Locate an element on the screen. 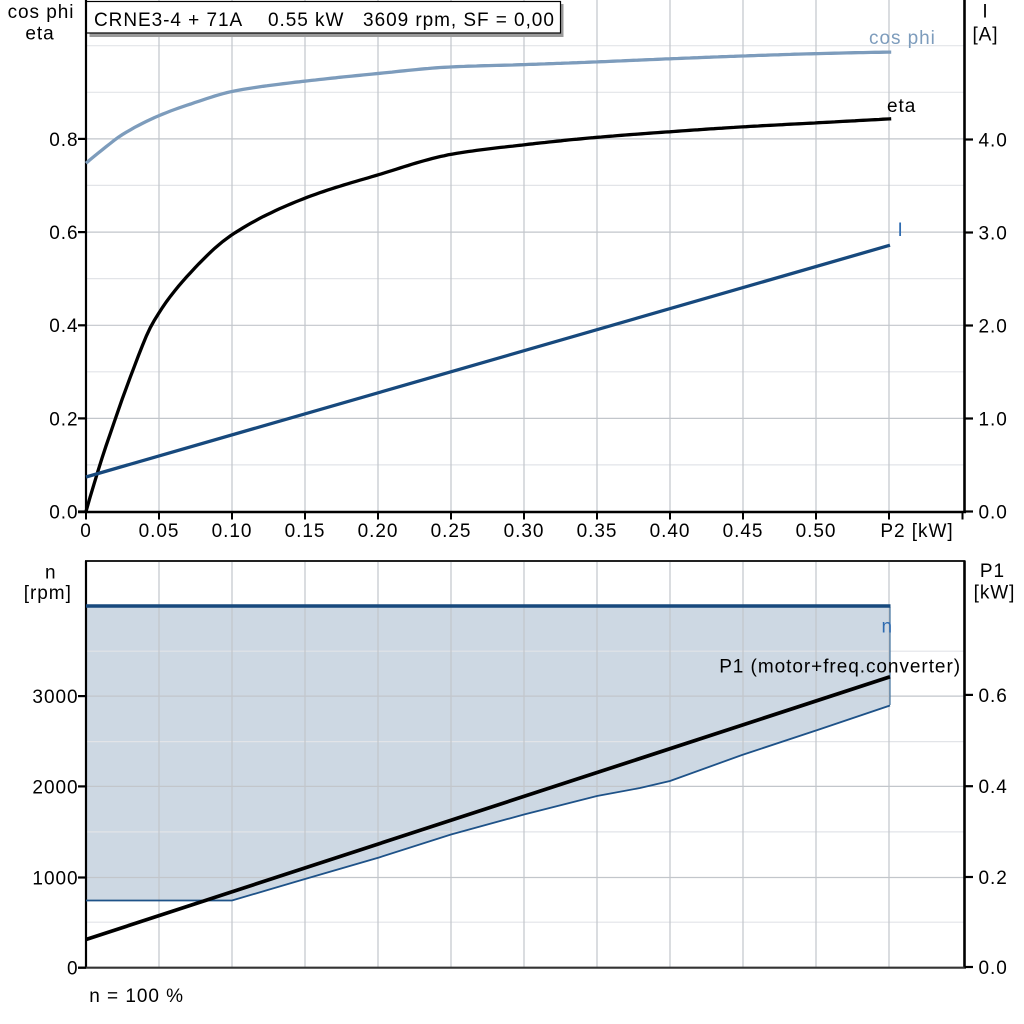 Image resolution: width=1024 pixels, height=1024 pixels. svg-text: 0.05 is located at coordinates (159, 531).